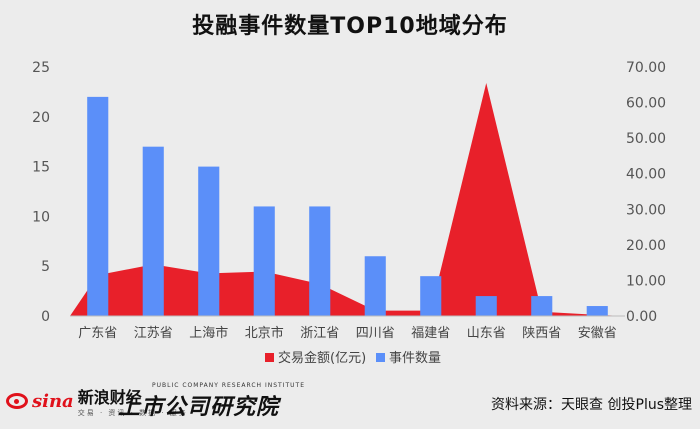  I want to click on x-tick-label: 广东省, so click(97, 333).